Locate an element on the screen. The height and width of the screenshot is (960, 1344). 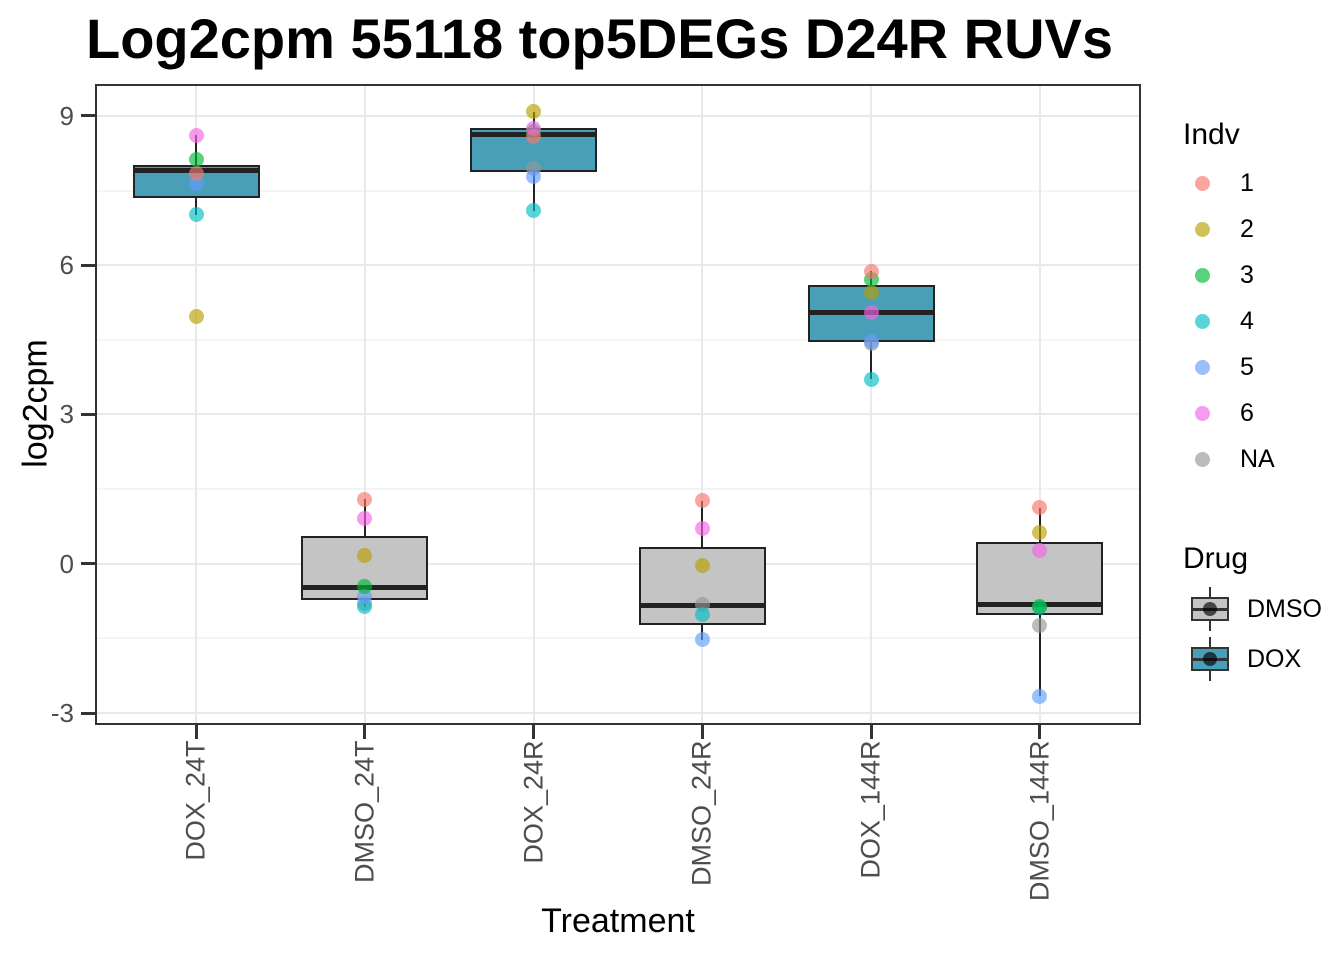
legend-drug: Drug DMSO DOX is located at coordinates (1252, 613).